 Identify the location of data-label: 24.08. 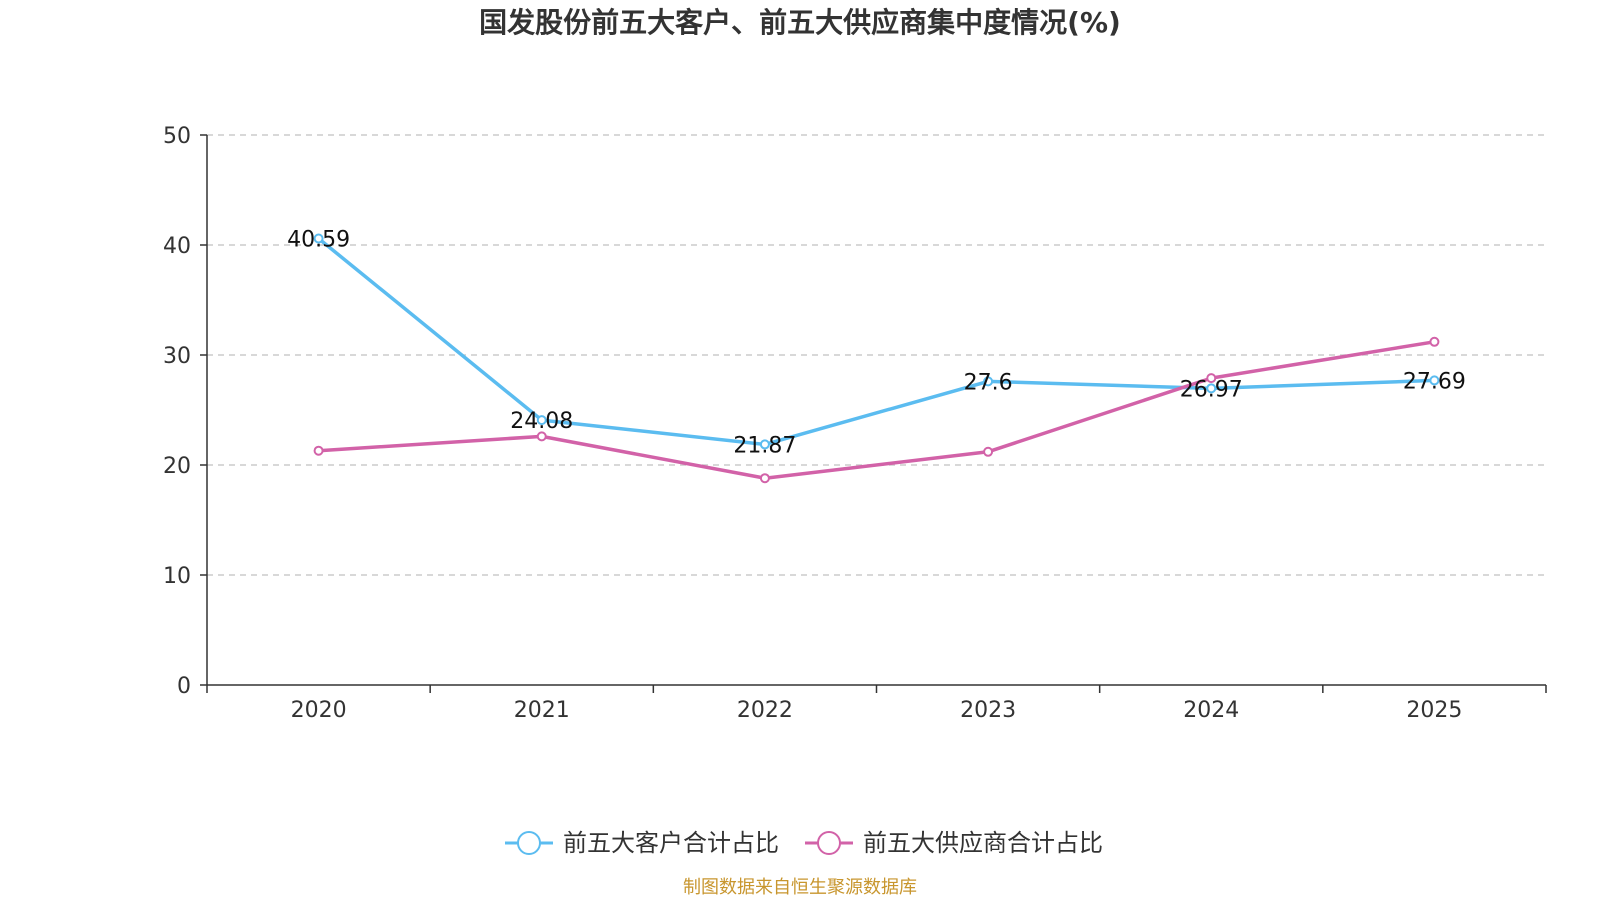
(541, 421).